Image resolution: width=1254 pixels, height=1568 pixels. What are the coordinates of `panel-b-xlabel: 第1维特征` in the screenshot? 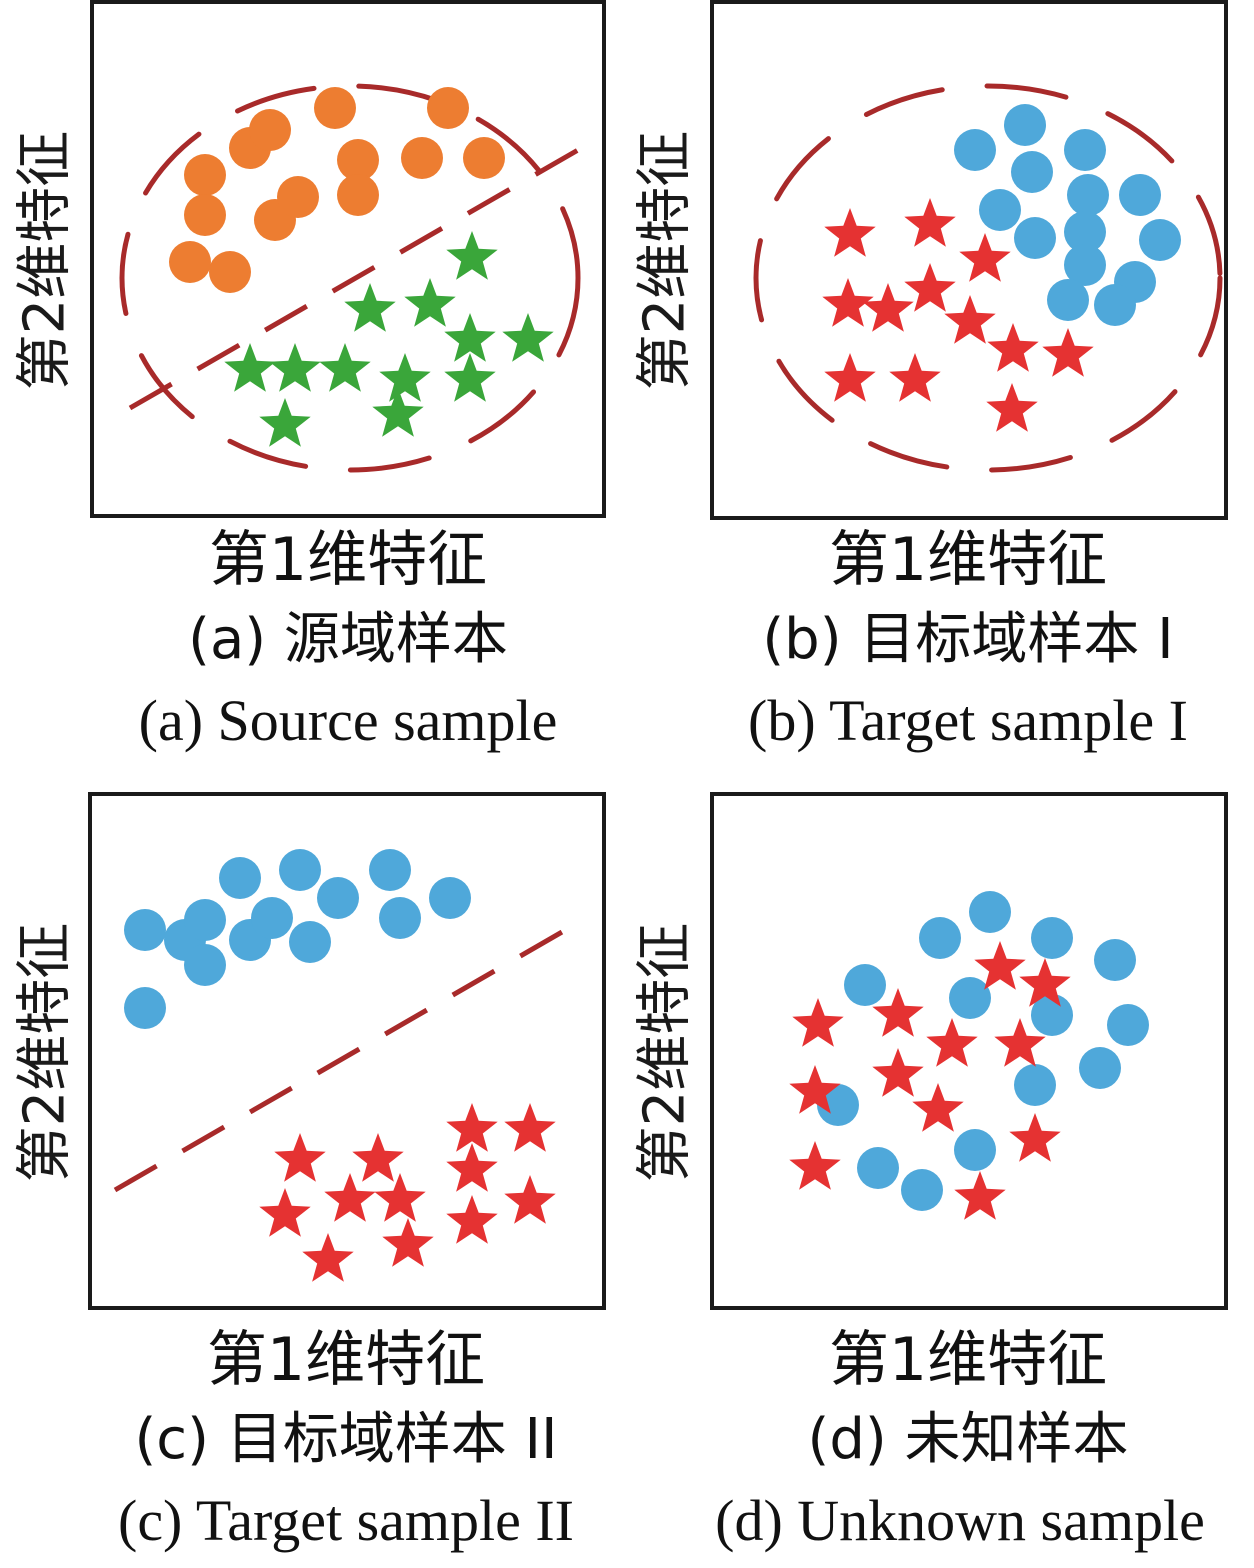 It's located at (968, 560).